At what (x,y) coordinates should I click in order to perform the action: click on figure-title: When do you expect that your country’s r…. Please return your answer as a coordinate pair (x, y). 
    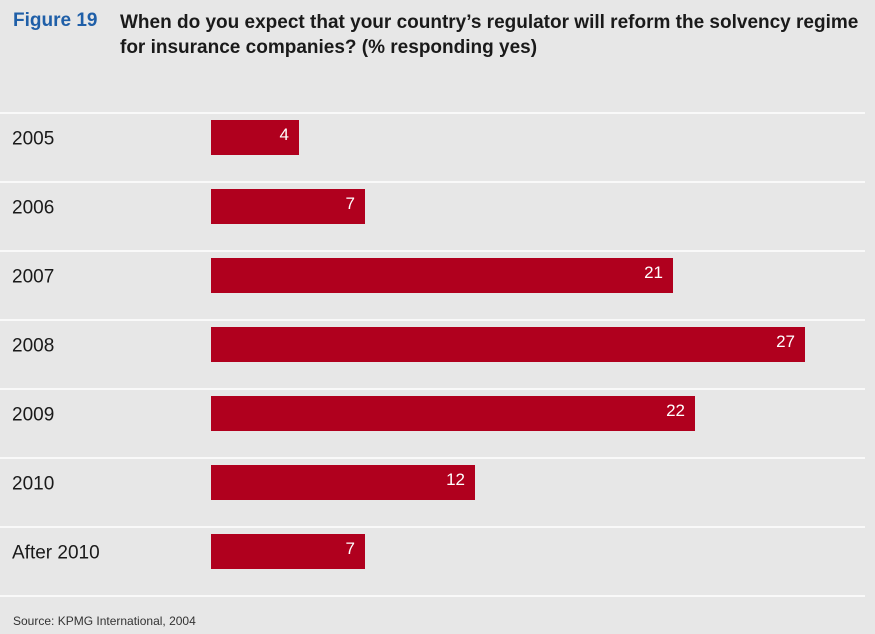
    Looking at the image, I should click on (489, 35).